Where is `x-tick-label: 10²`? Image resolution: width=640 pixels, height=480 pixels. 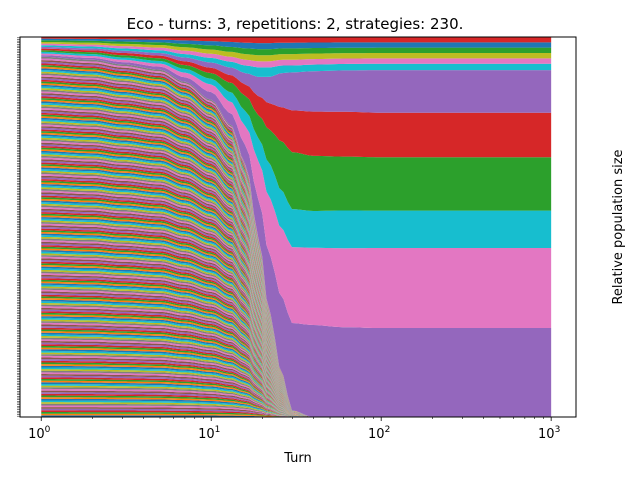
x-tick-label: 10² is located at coordinates (379, 433).